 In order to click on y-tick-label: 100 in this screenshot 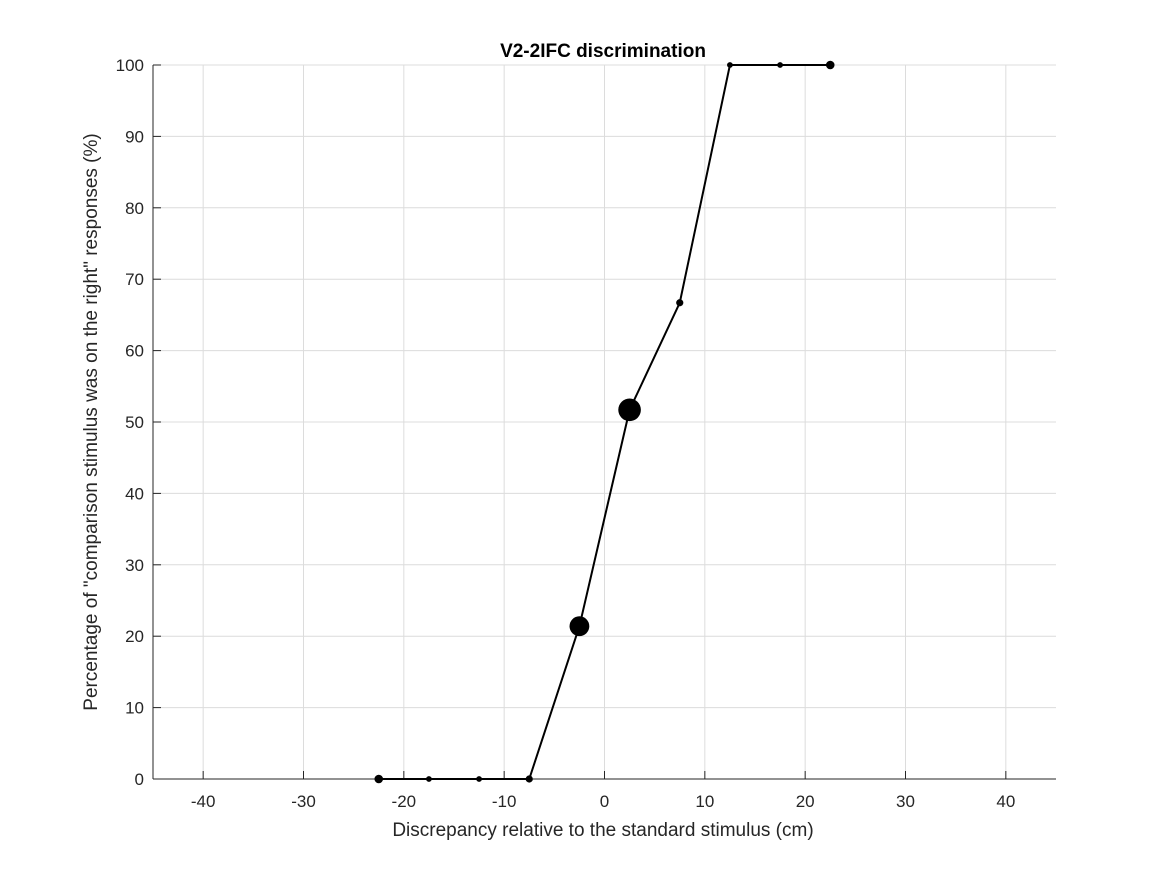, I will do `click(130, 65)`.